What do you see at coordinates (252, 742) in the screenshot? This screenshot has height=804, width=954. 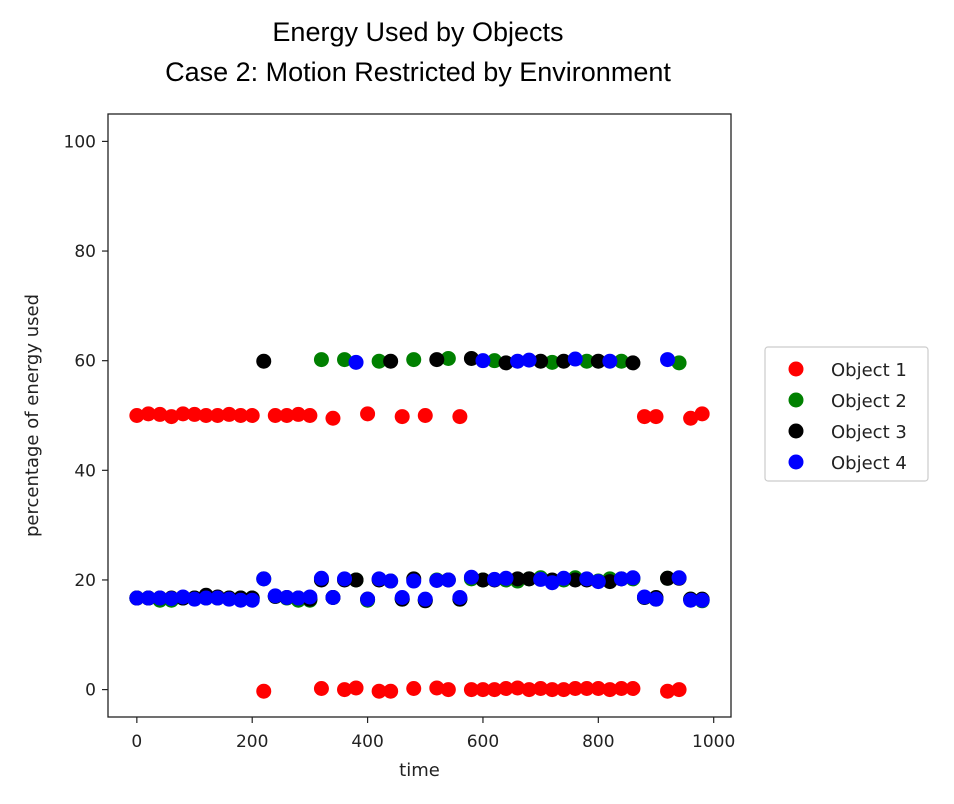 I see `x-tick-label: 200` at bounding box center [252, 742].